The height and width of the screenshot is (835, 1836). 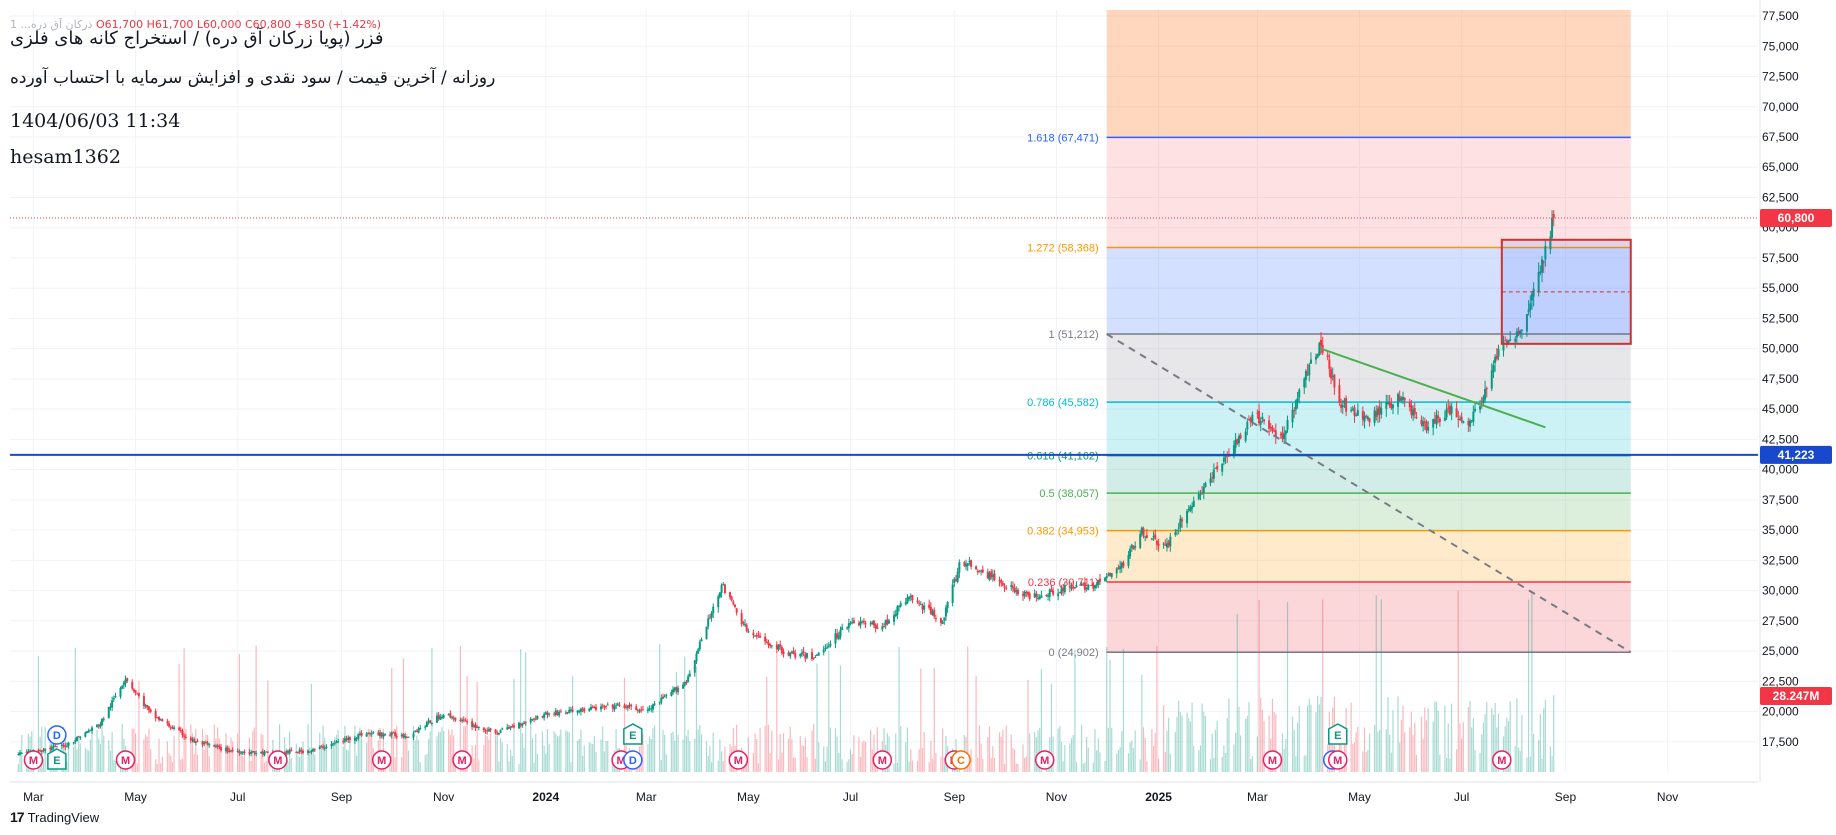 I want to click on tradingview-logo: 17 TradingView, so click(x=54, y=817).